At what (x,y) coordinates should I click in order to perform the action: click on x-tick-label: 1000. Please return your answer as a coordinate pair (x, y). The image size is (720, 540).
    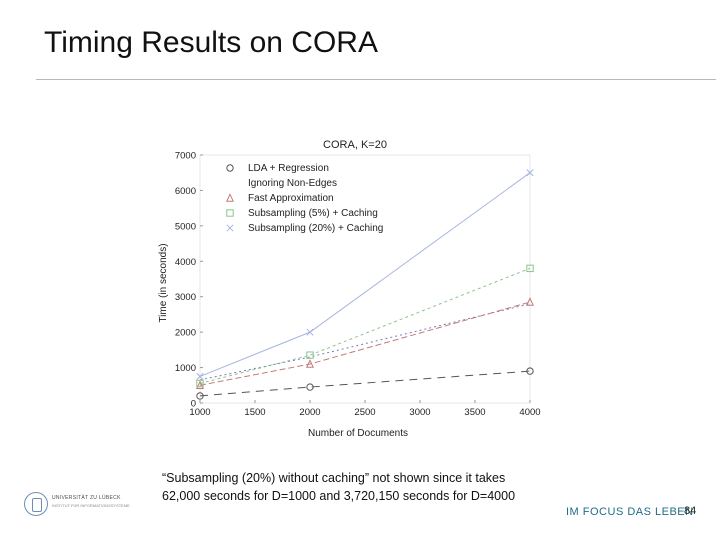
    Looking at the image, I should click on (199, 412).